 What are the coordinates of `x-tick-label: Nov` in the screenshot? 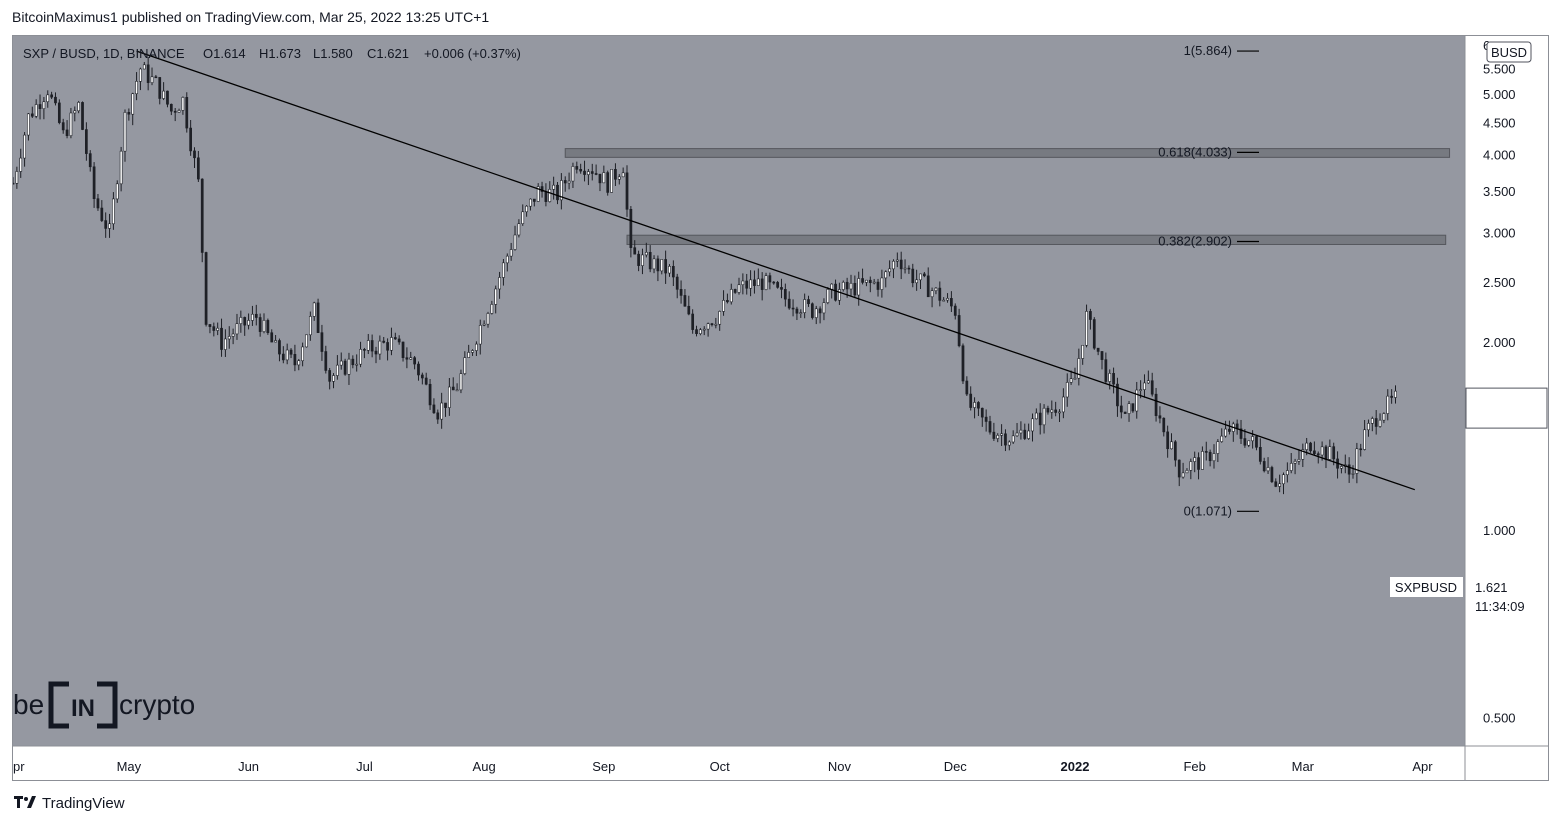 It's located at (840, 766).